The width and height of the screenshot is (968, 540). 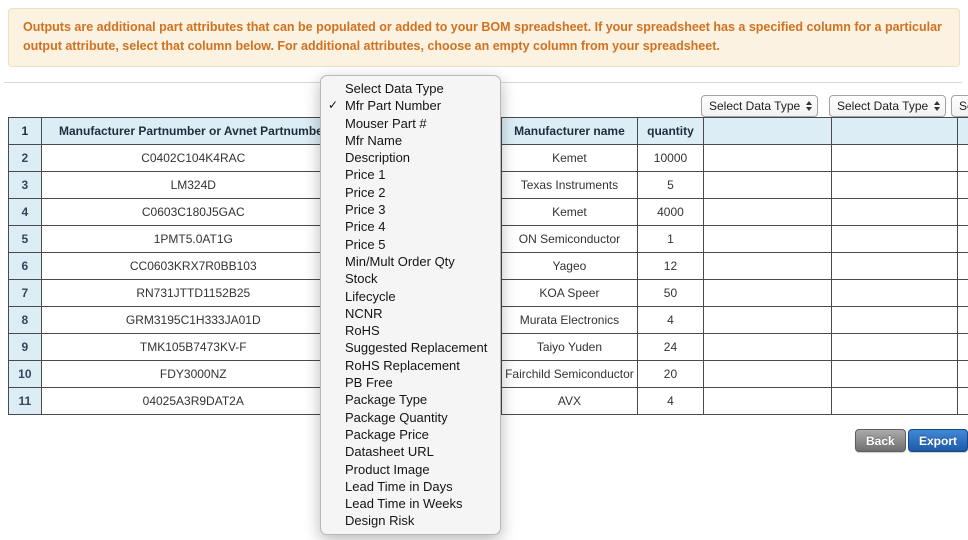 I want to click on quantity-cell: 24, so click(x=670, y=347).